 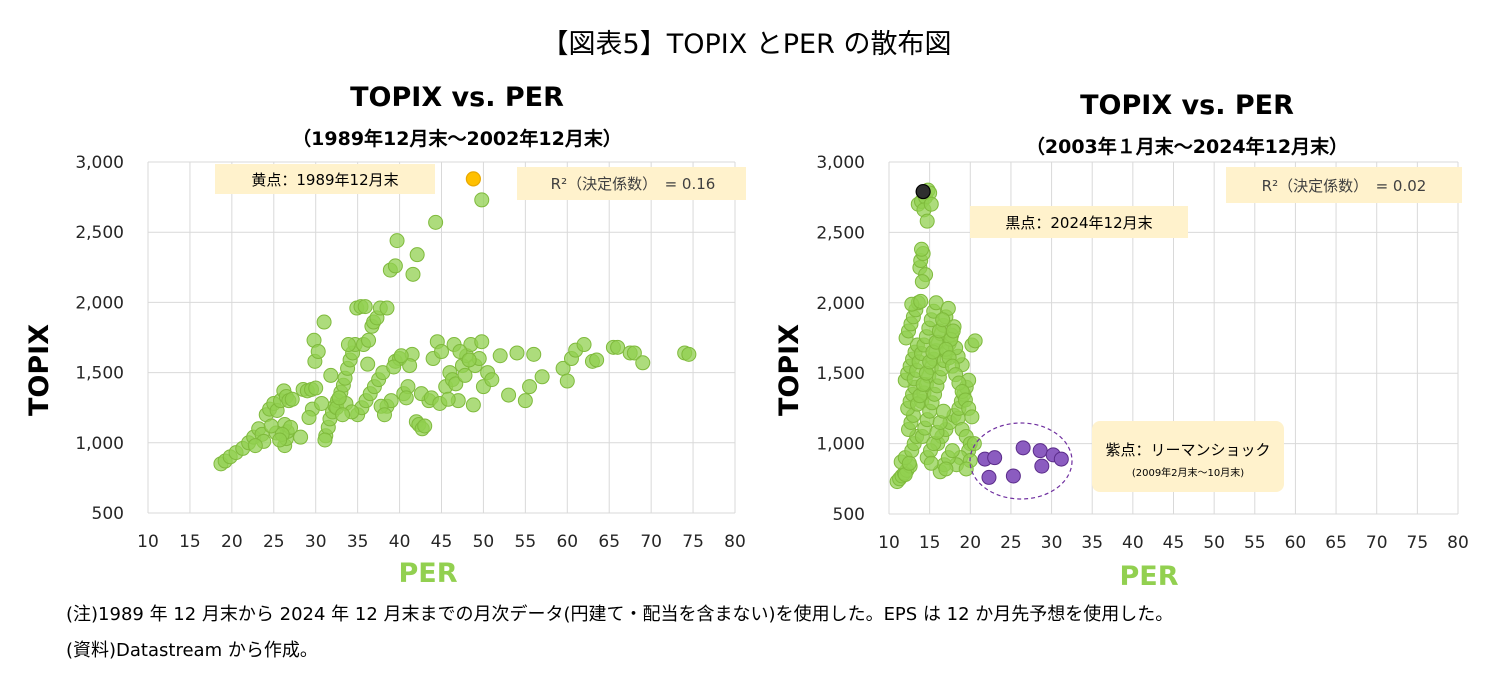 I want to click on chart-1-annotation-box-yellow, so click(x=325, y=179).